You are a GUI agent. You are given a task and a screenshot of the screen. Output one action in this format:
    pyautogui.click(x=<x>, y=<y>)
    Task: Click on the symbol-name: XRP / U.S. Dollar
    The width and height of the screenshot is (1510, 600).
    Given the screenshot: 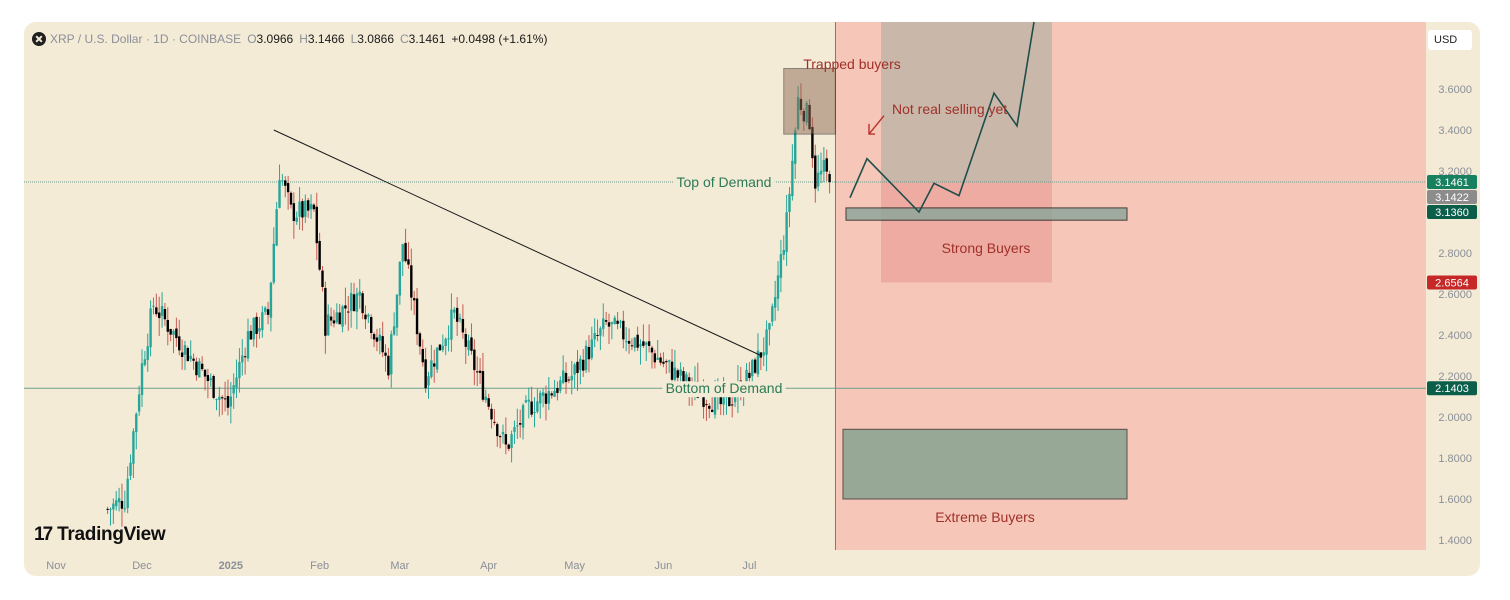 What is the action you would take?
    pyautogui.click(x=96, y=39)
    